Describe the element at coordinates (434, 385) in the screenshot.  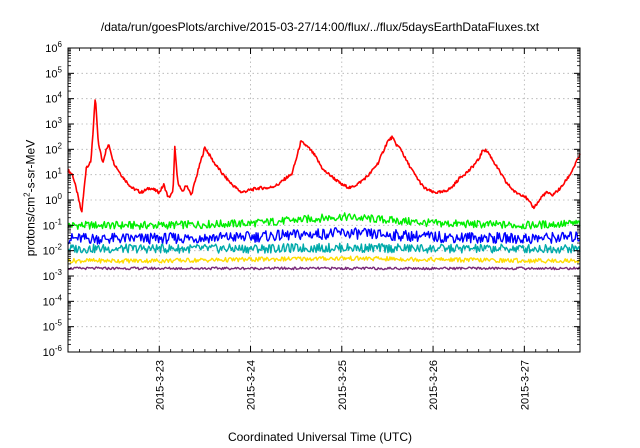
I see `x-tick-label: 2015-3-26` at that location.